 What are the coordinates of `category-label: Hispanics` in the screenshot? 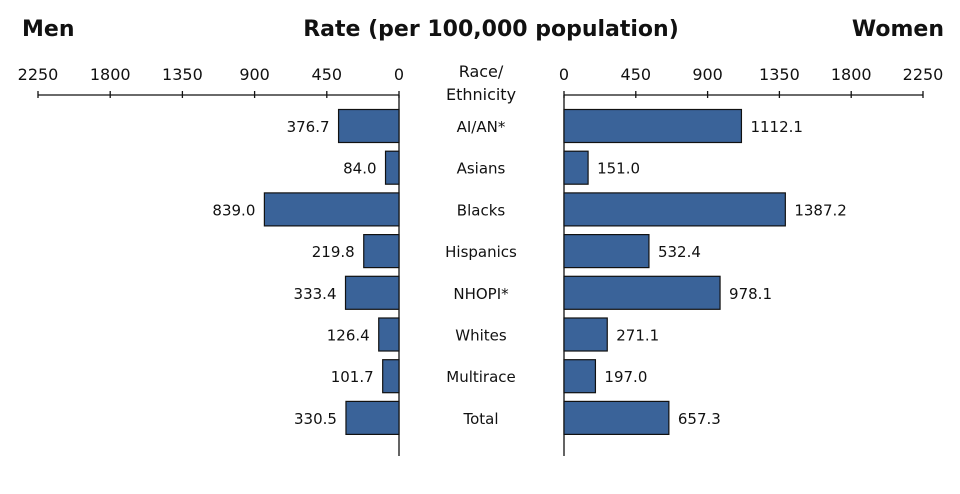 It's located at (481, 252).